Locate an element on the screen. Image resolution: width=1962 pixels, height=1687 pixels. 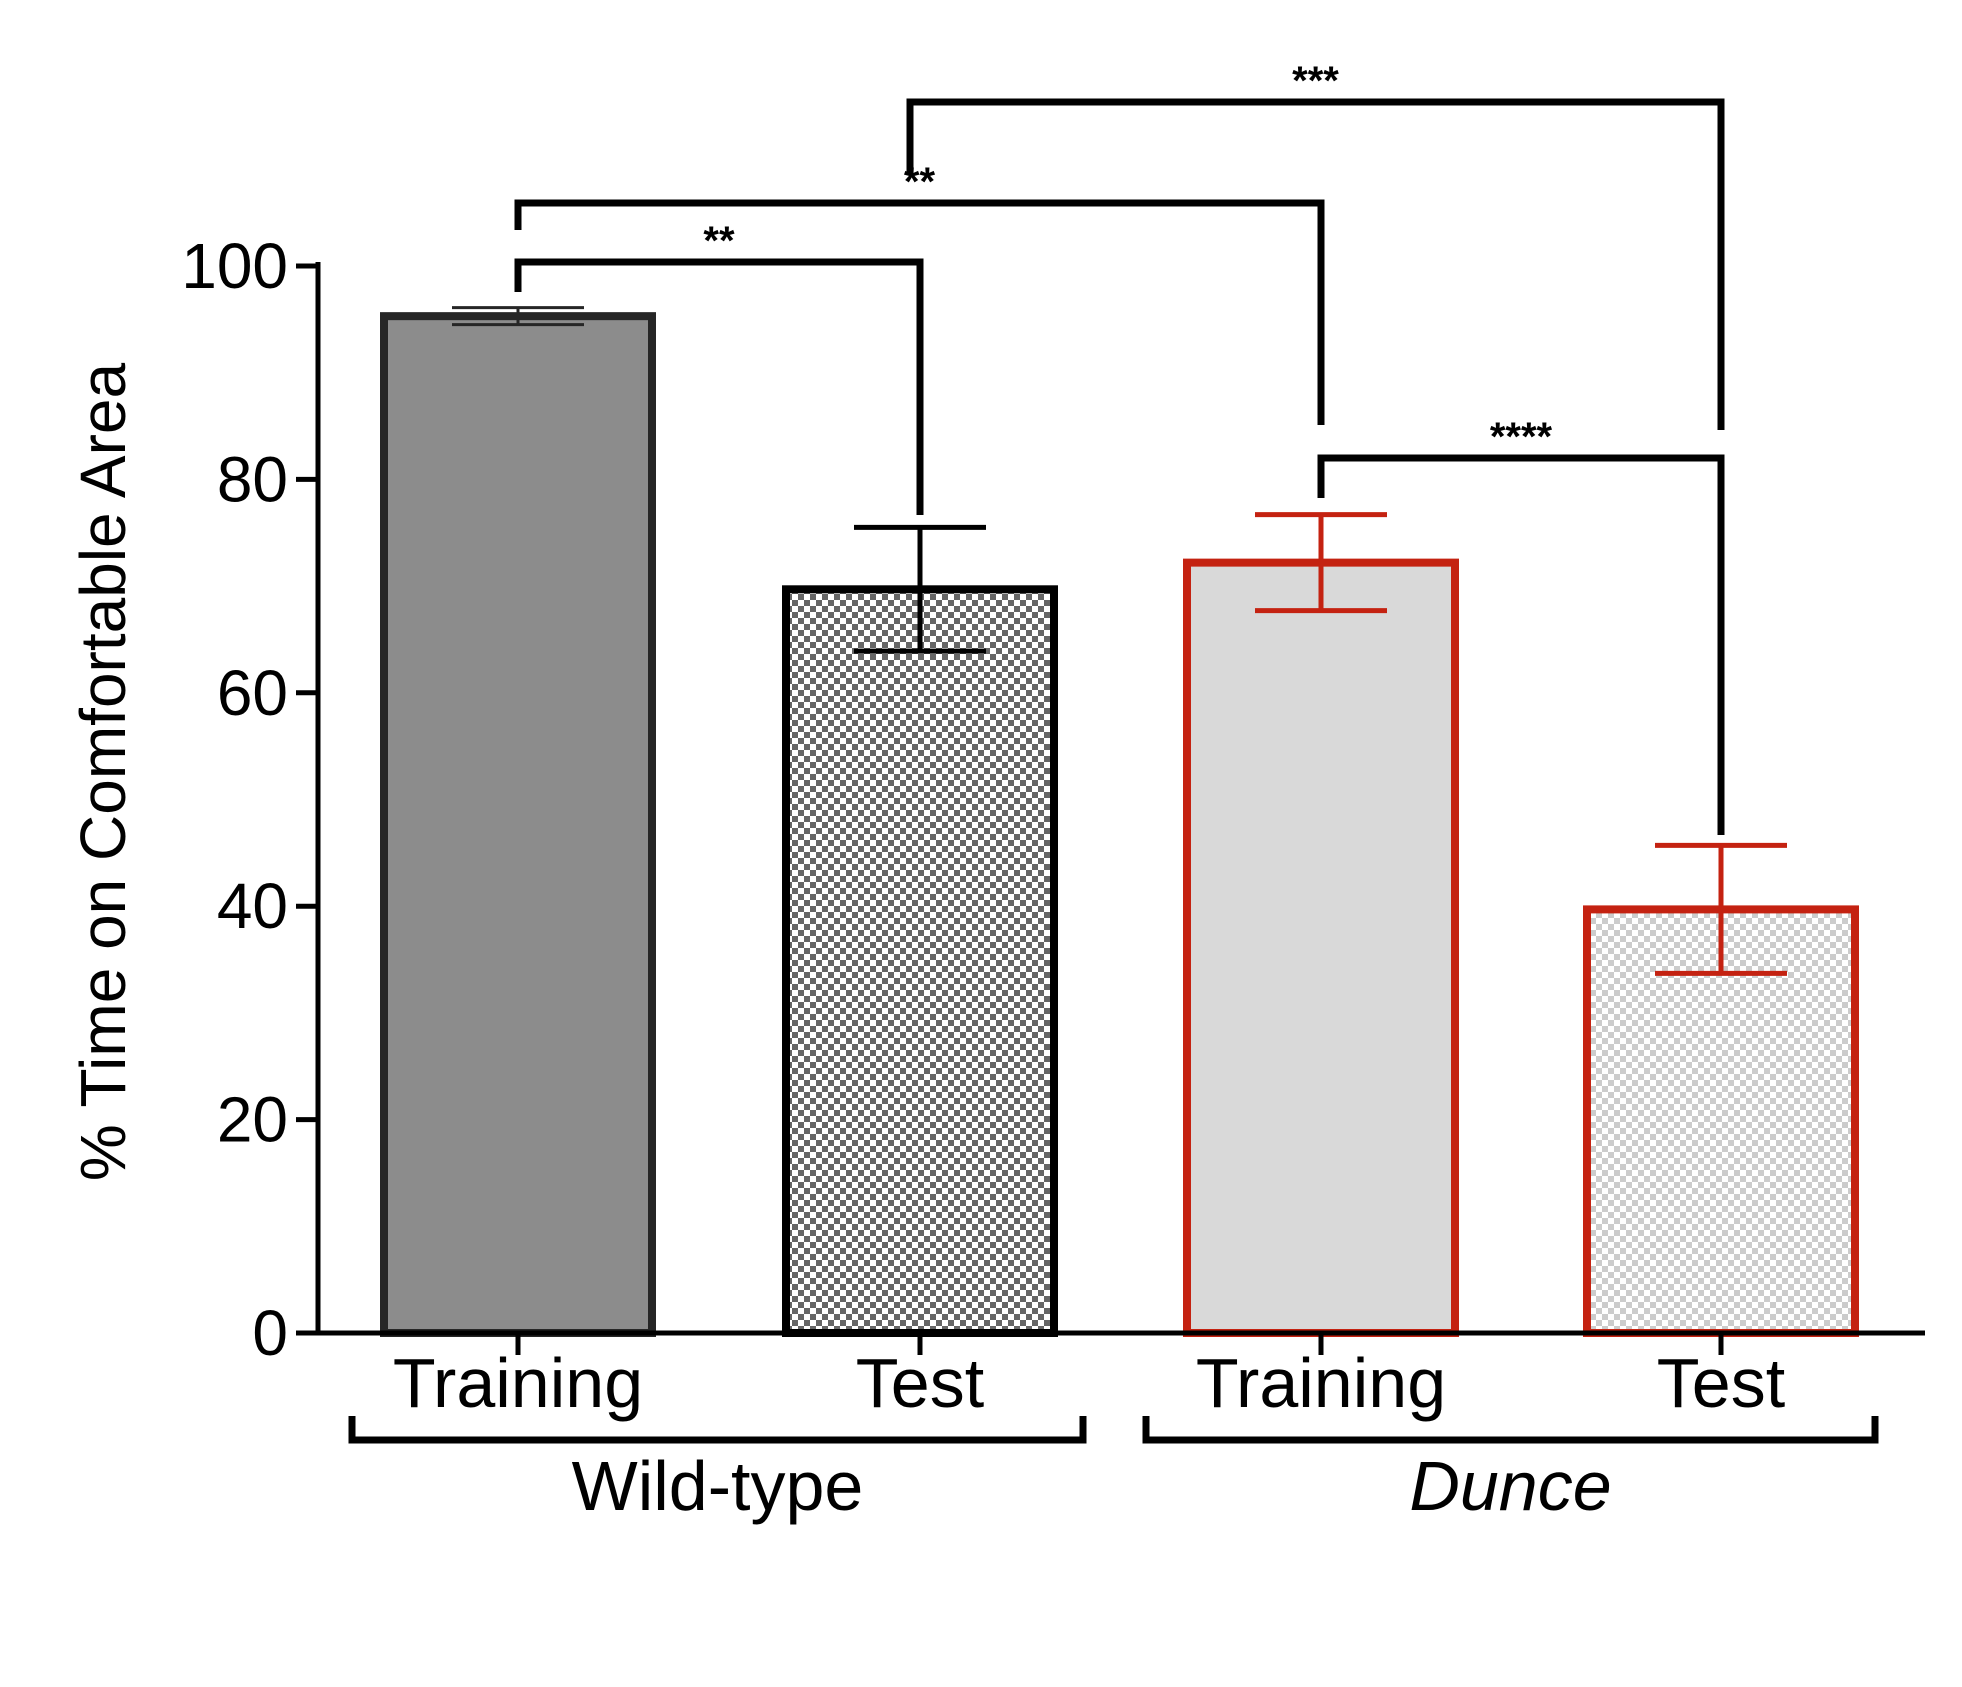
significance-label: ** is located at coordinates (719, 241).